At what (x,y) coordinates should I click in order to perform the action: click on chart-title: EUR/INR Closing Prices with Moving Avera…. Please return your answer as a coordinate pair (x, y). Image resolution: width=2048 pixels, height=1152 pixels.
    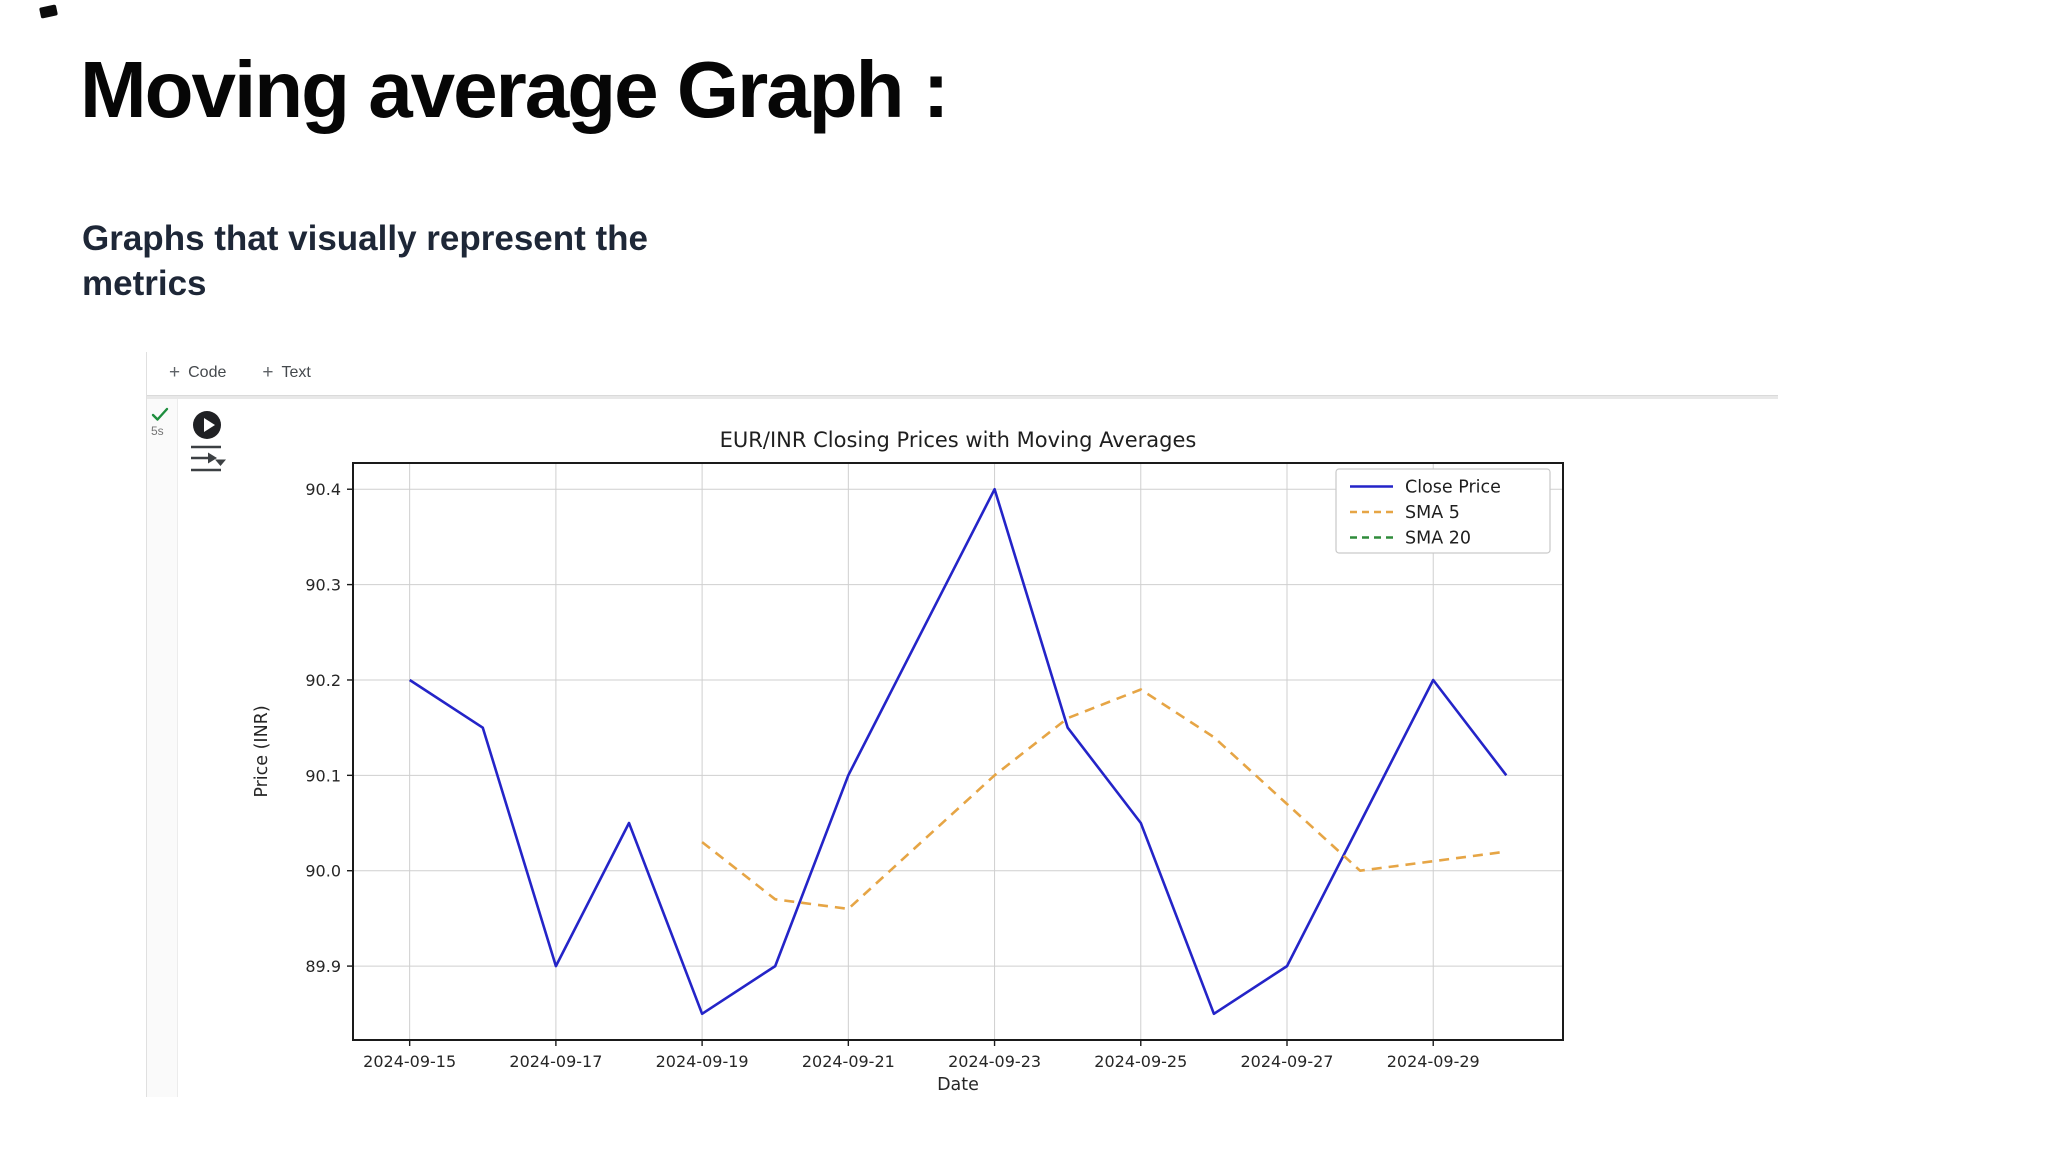
    Looking at the image, I should click on (958, 440).